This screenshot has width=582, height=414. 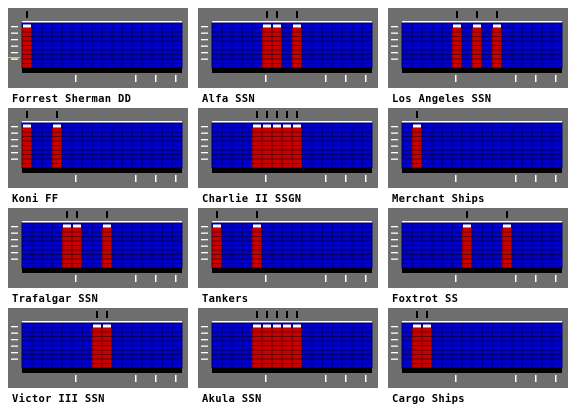 What do you see at coordinates (288, 148) in the screenshot?
I see `contact-panel-charlie-ii-ssgn` at bounding box center [288, 148].